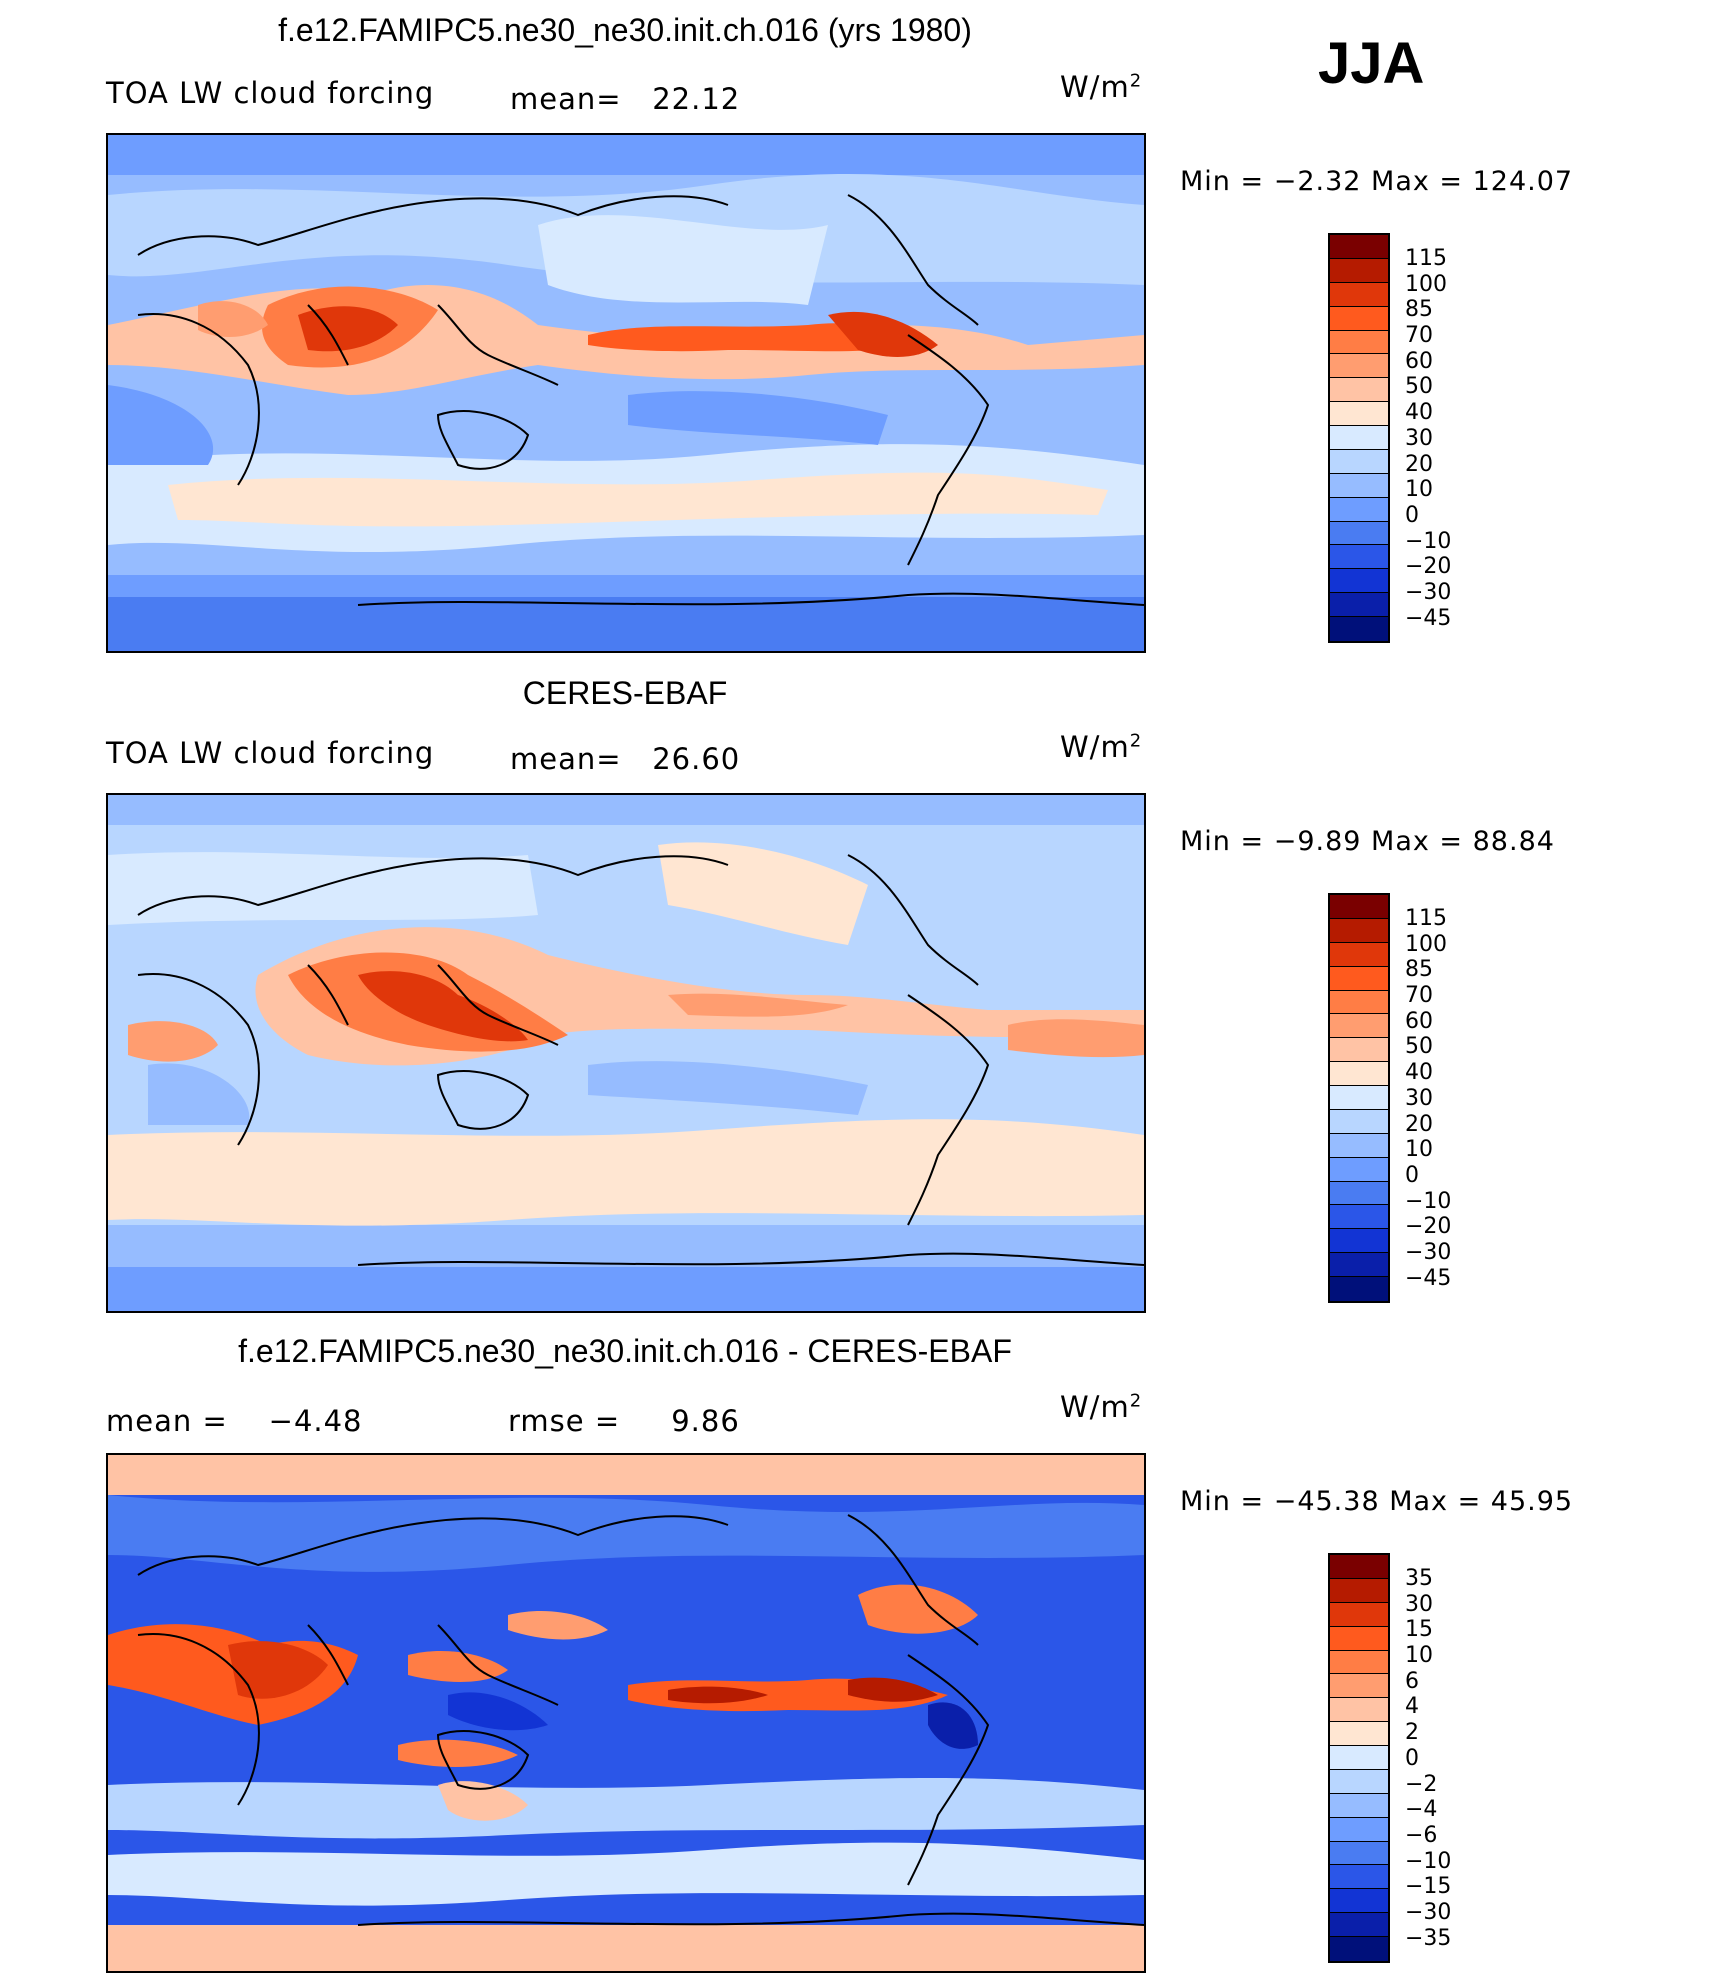 The height and width of the screenshot is (1979, 1710). Describe the element at coordinates (1377, 181) in the screenshot. I see `panel-1-range: Min = −2.32 Max = 124.07` at that location.